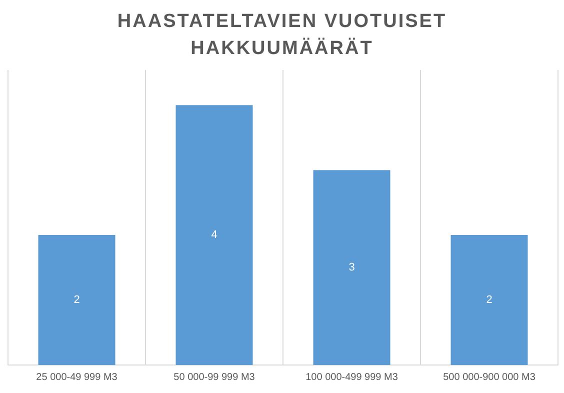 Image resolution: width=564 pixels, height=393 pixels. I want to click on x-tick-label: 500 000-900 000 M3, so click(489, 377).